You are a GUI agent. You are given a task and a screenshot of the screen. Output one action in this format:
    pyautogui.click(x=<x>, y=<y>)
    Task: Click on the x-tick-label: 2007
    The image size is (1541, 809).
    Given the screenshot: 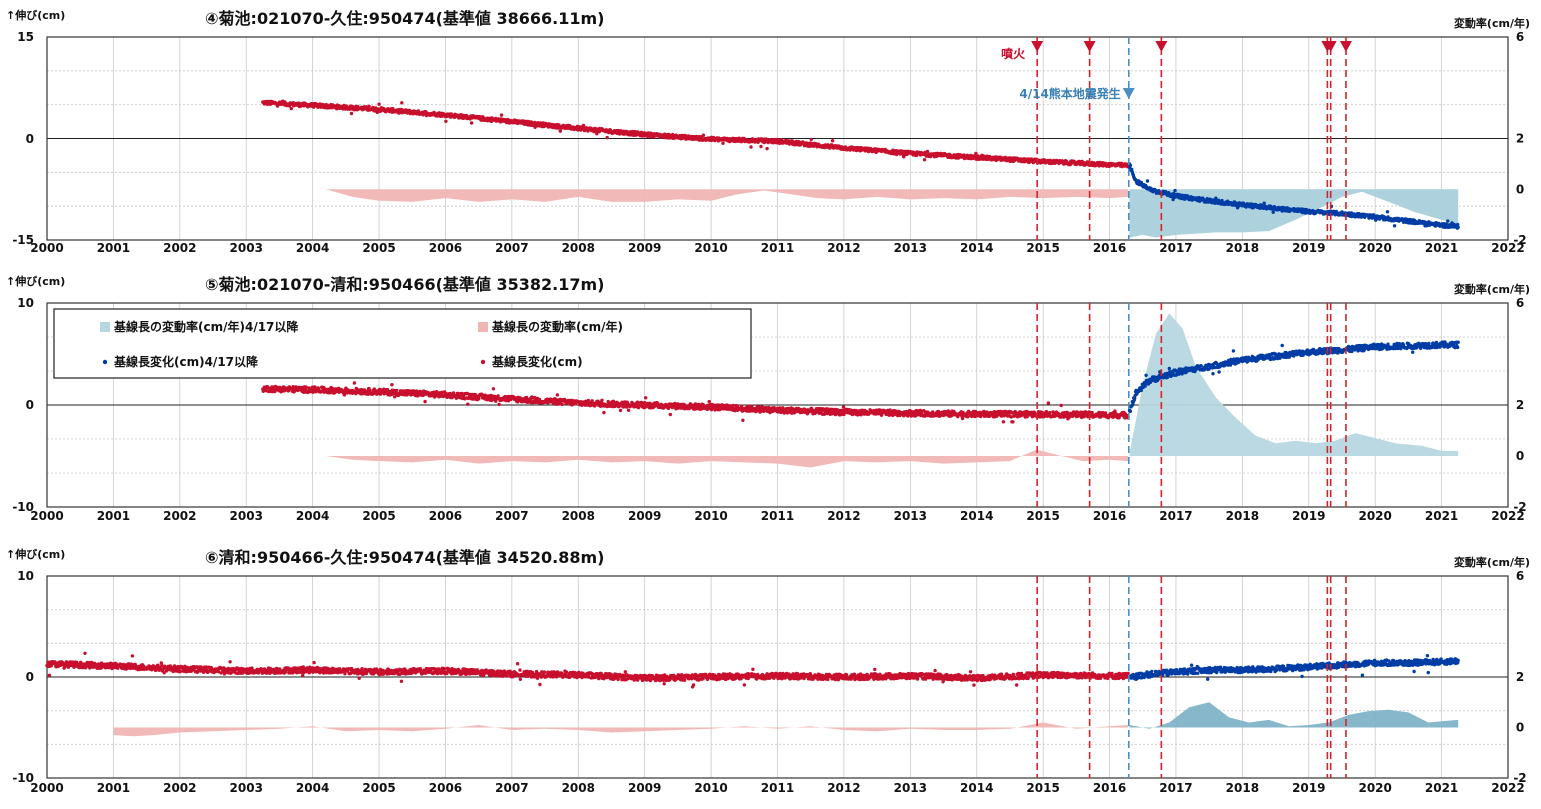 What is the action you would take?
    pyautogui.click(x=511, y=248)
    